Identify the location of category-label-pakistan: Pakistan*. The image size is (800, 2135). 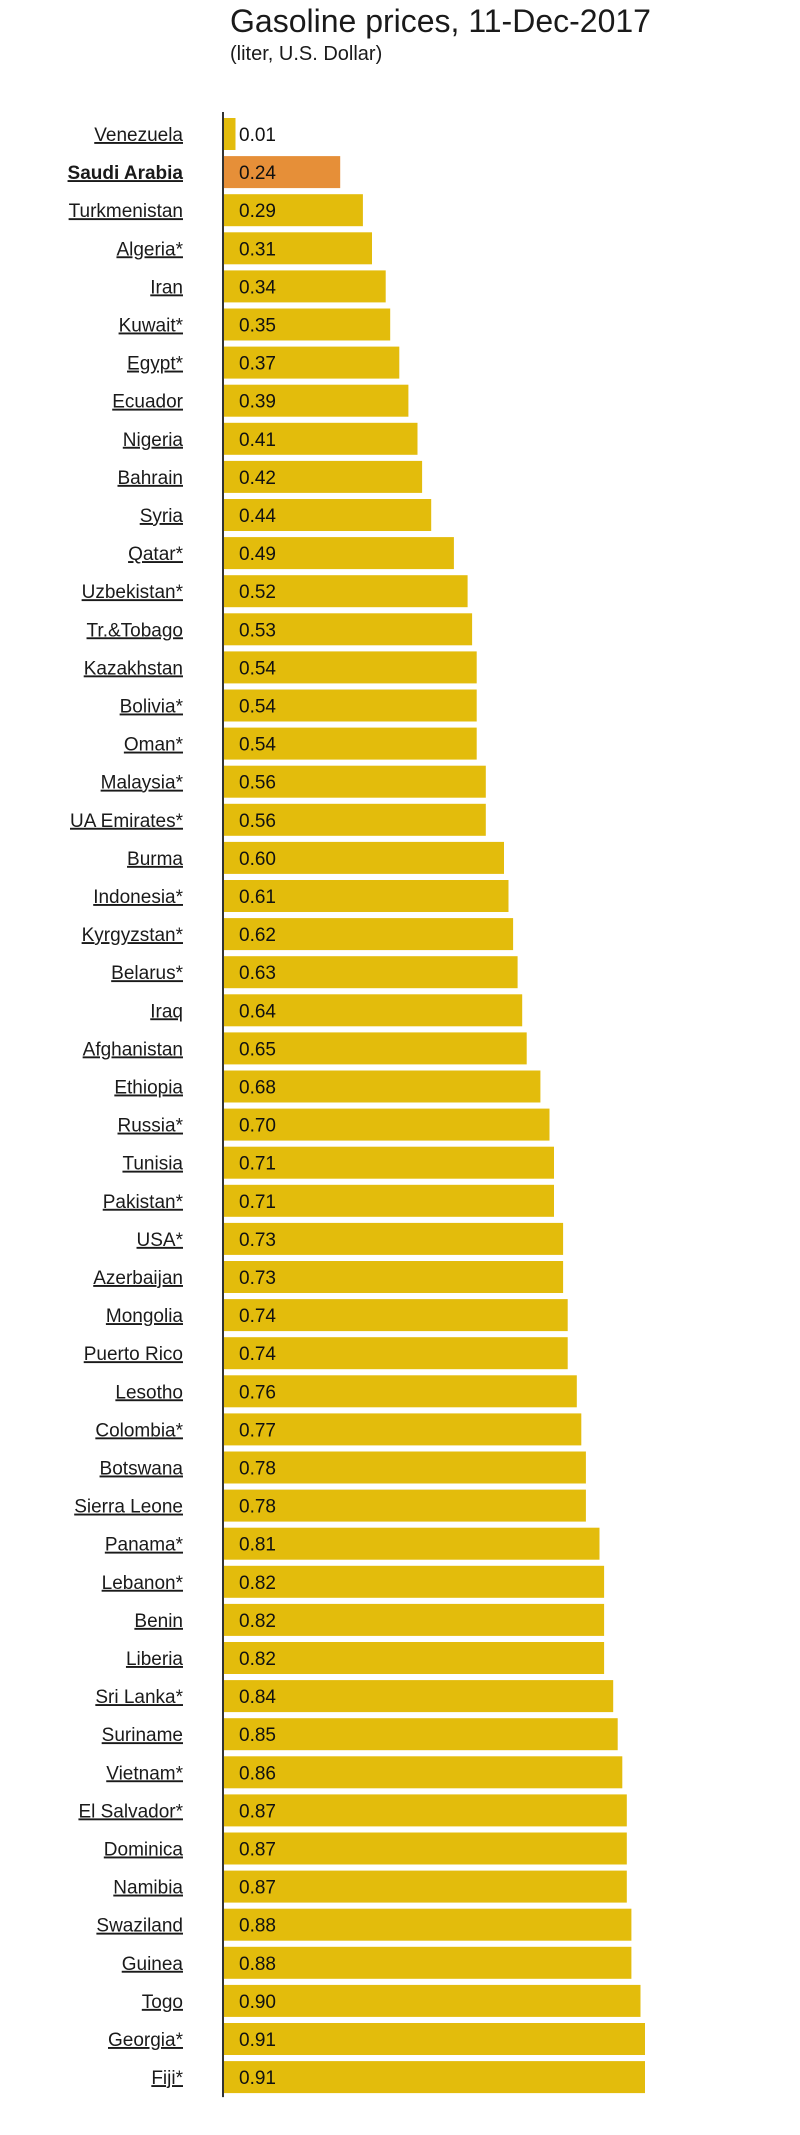
(143, 1202).